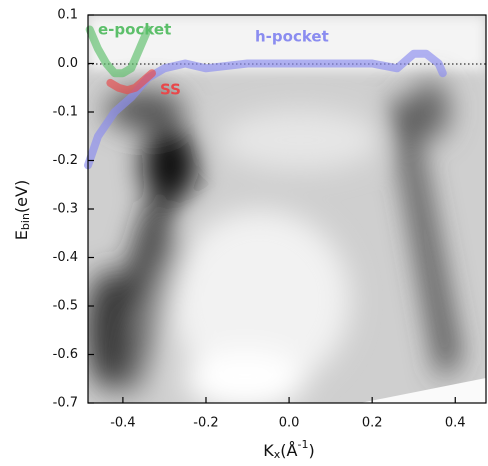 The image size is (488, 466). I want to click on x-label-part: (Å, so click(288, 450).